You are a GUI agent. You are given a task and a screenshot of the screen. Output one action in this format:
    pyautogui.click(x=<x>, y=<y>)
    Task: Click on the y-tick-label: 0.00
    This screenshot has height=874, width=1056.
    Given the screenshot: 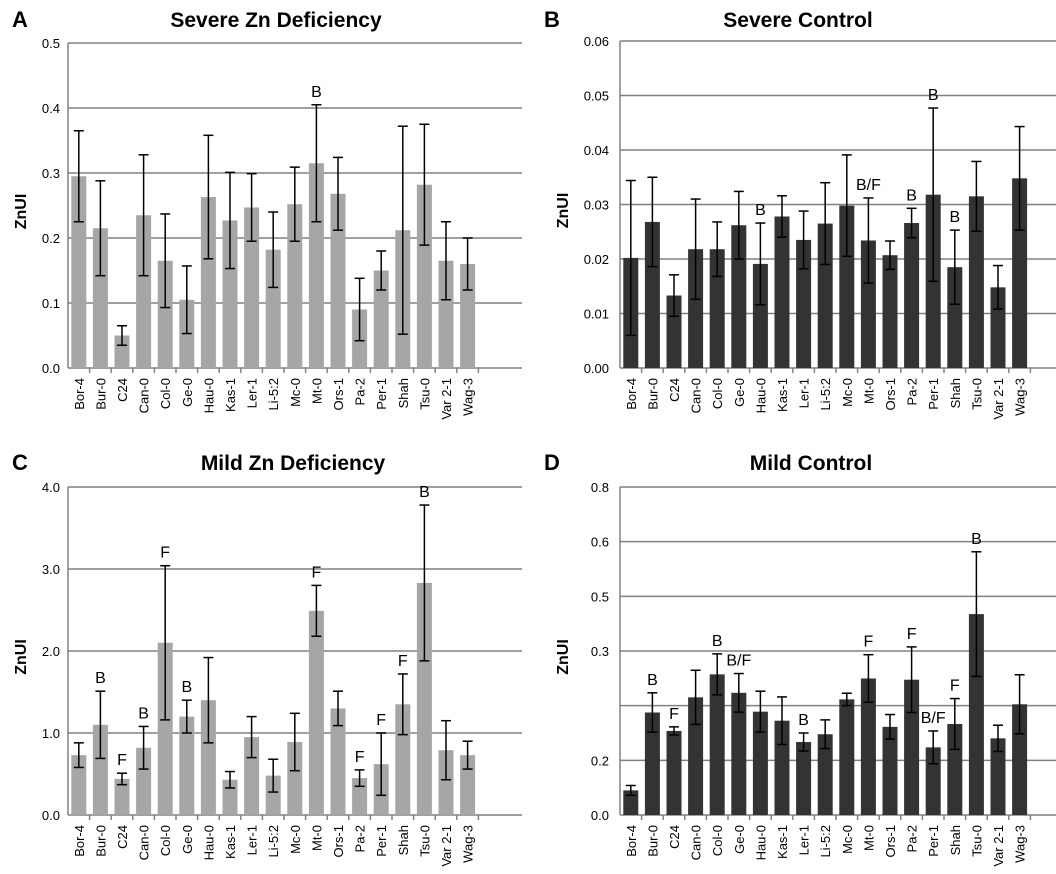 What is the action you would take?
    pyautogui.click(x=596, y=368)
    